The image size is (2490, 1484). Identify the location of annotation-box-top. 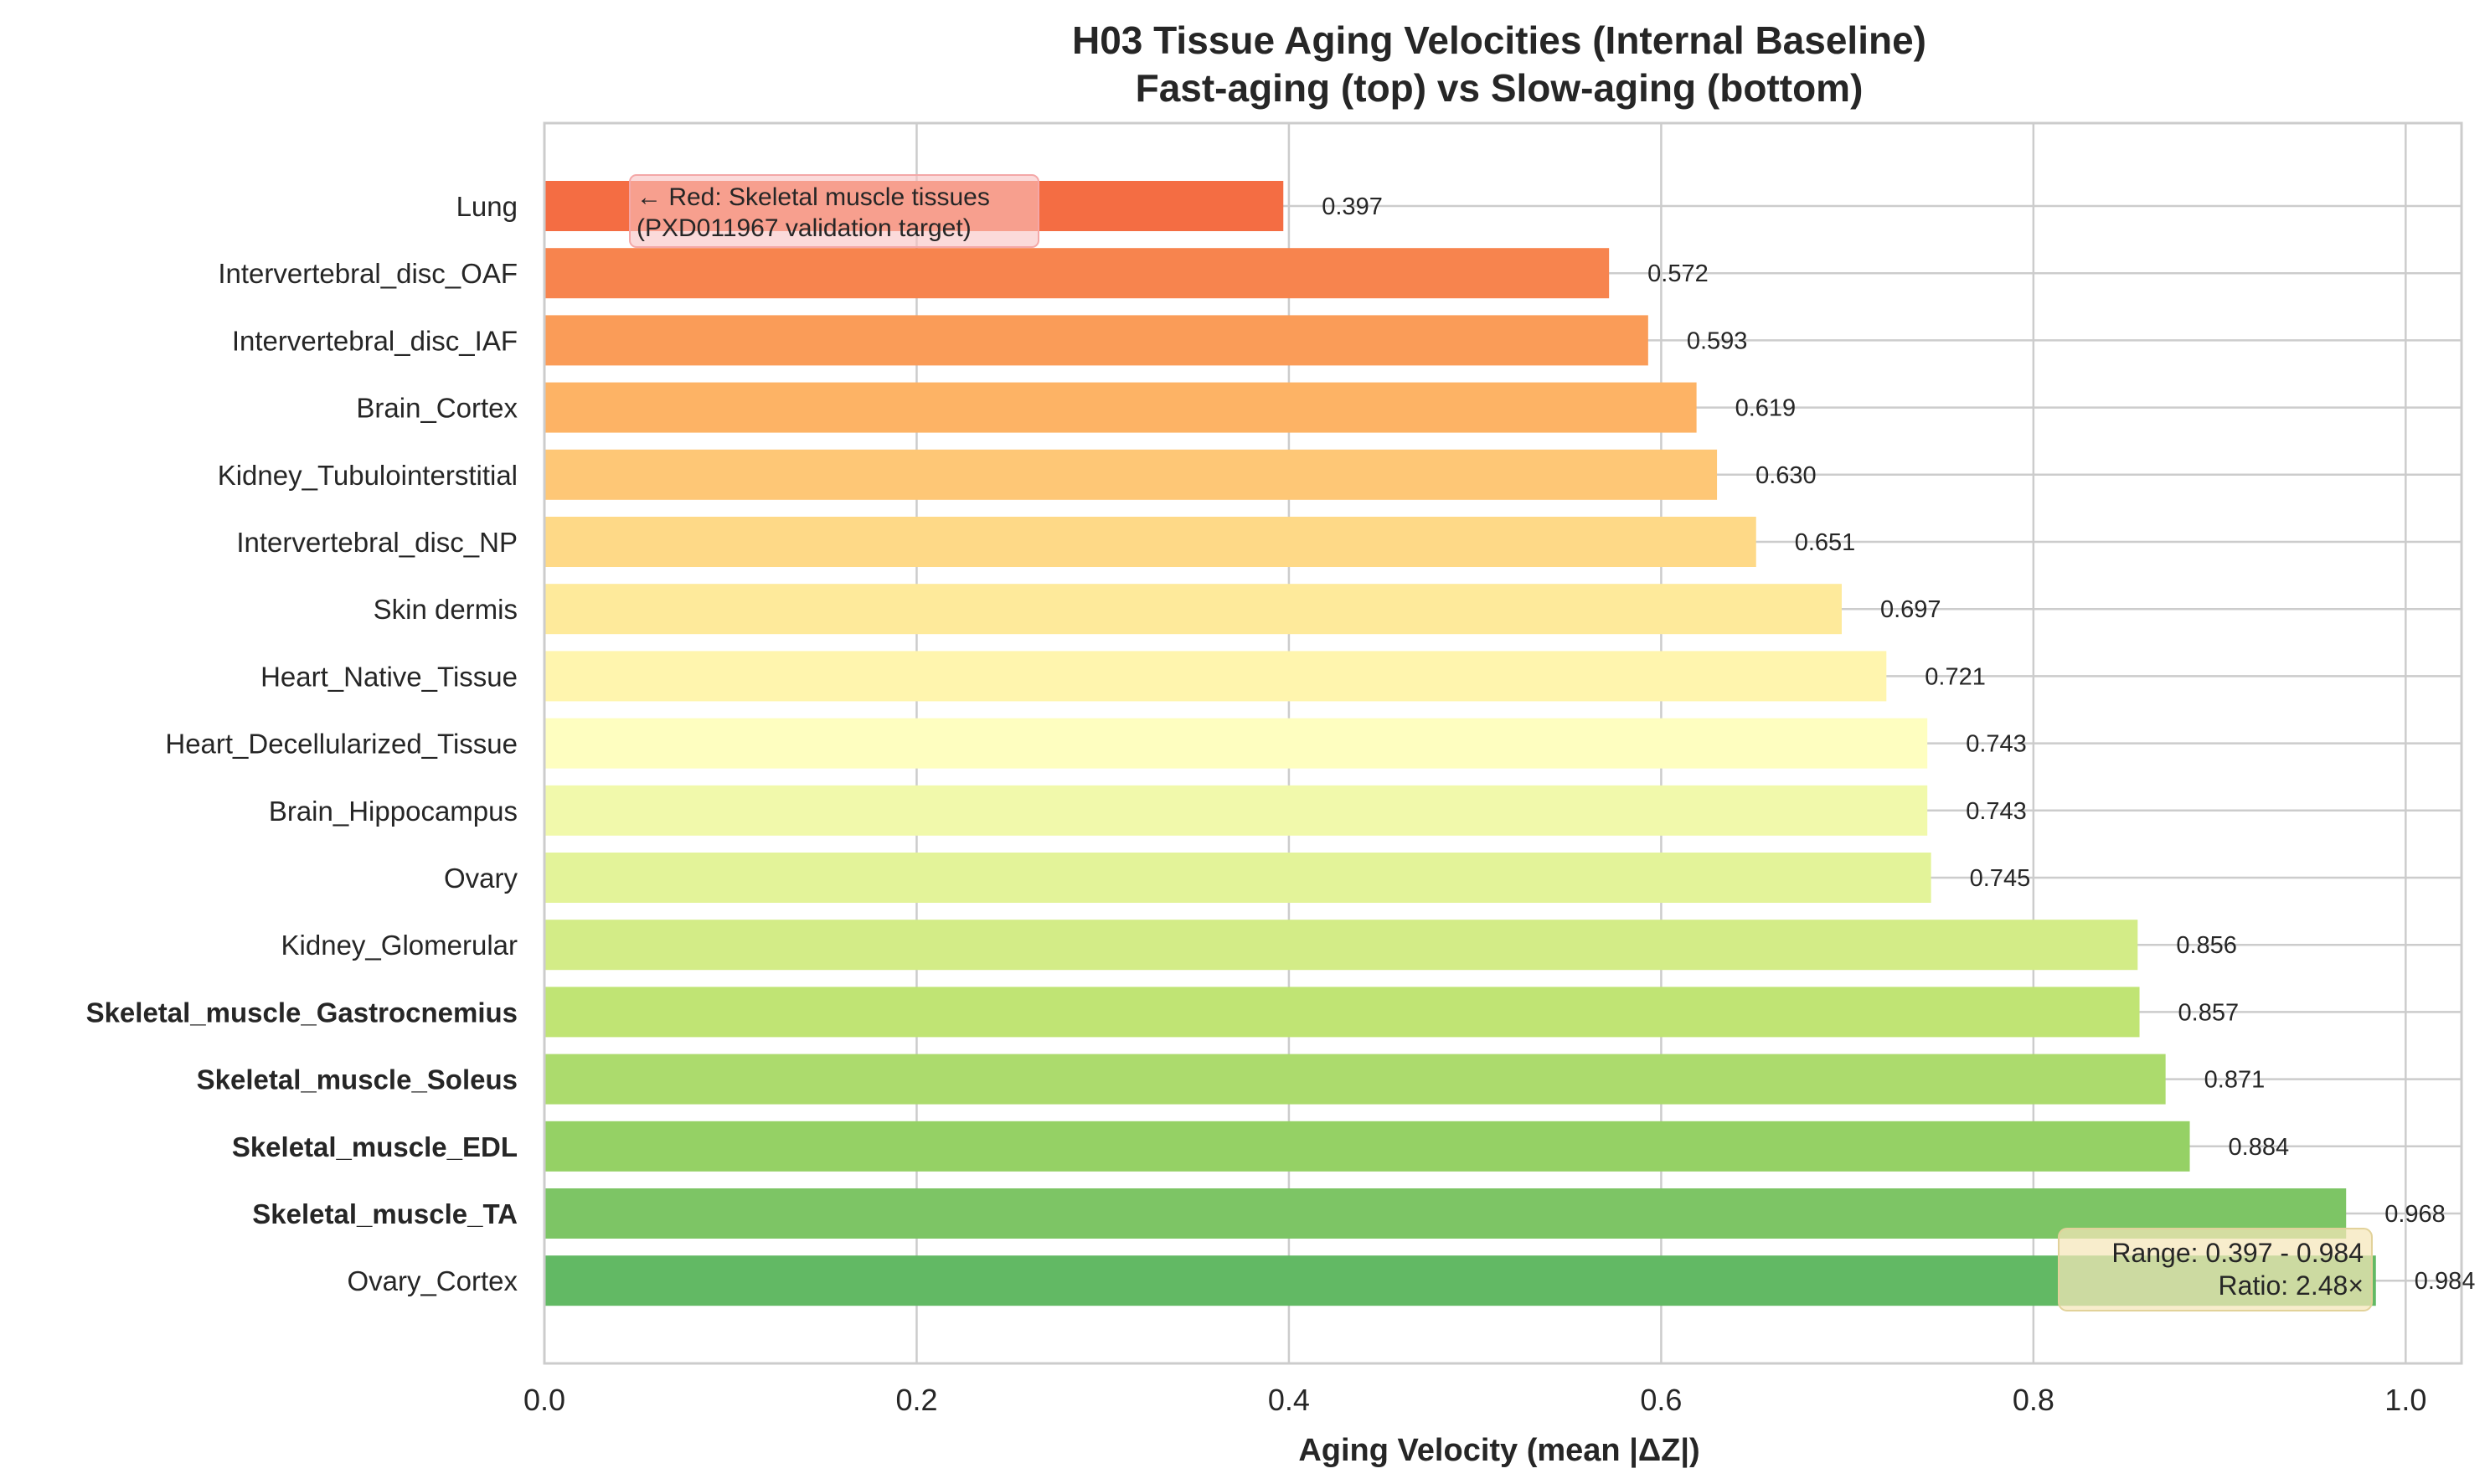
(834, 211).